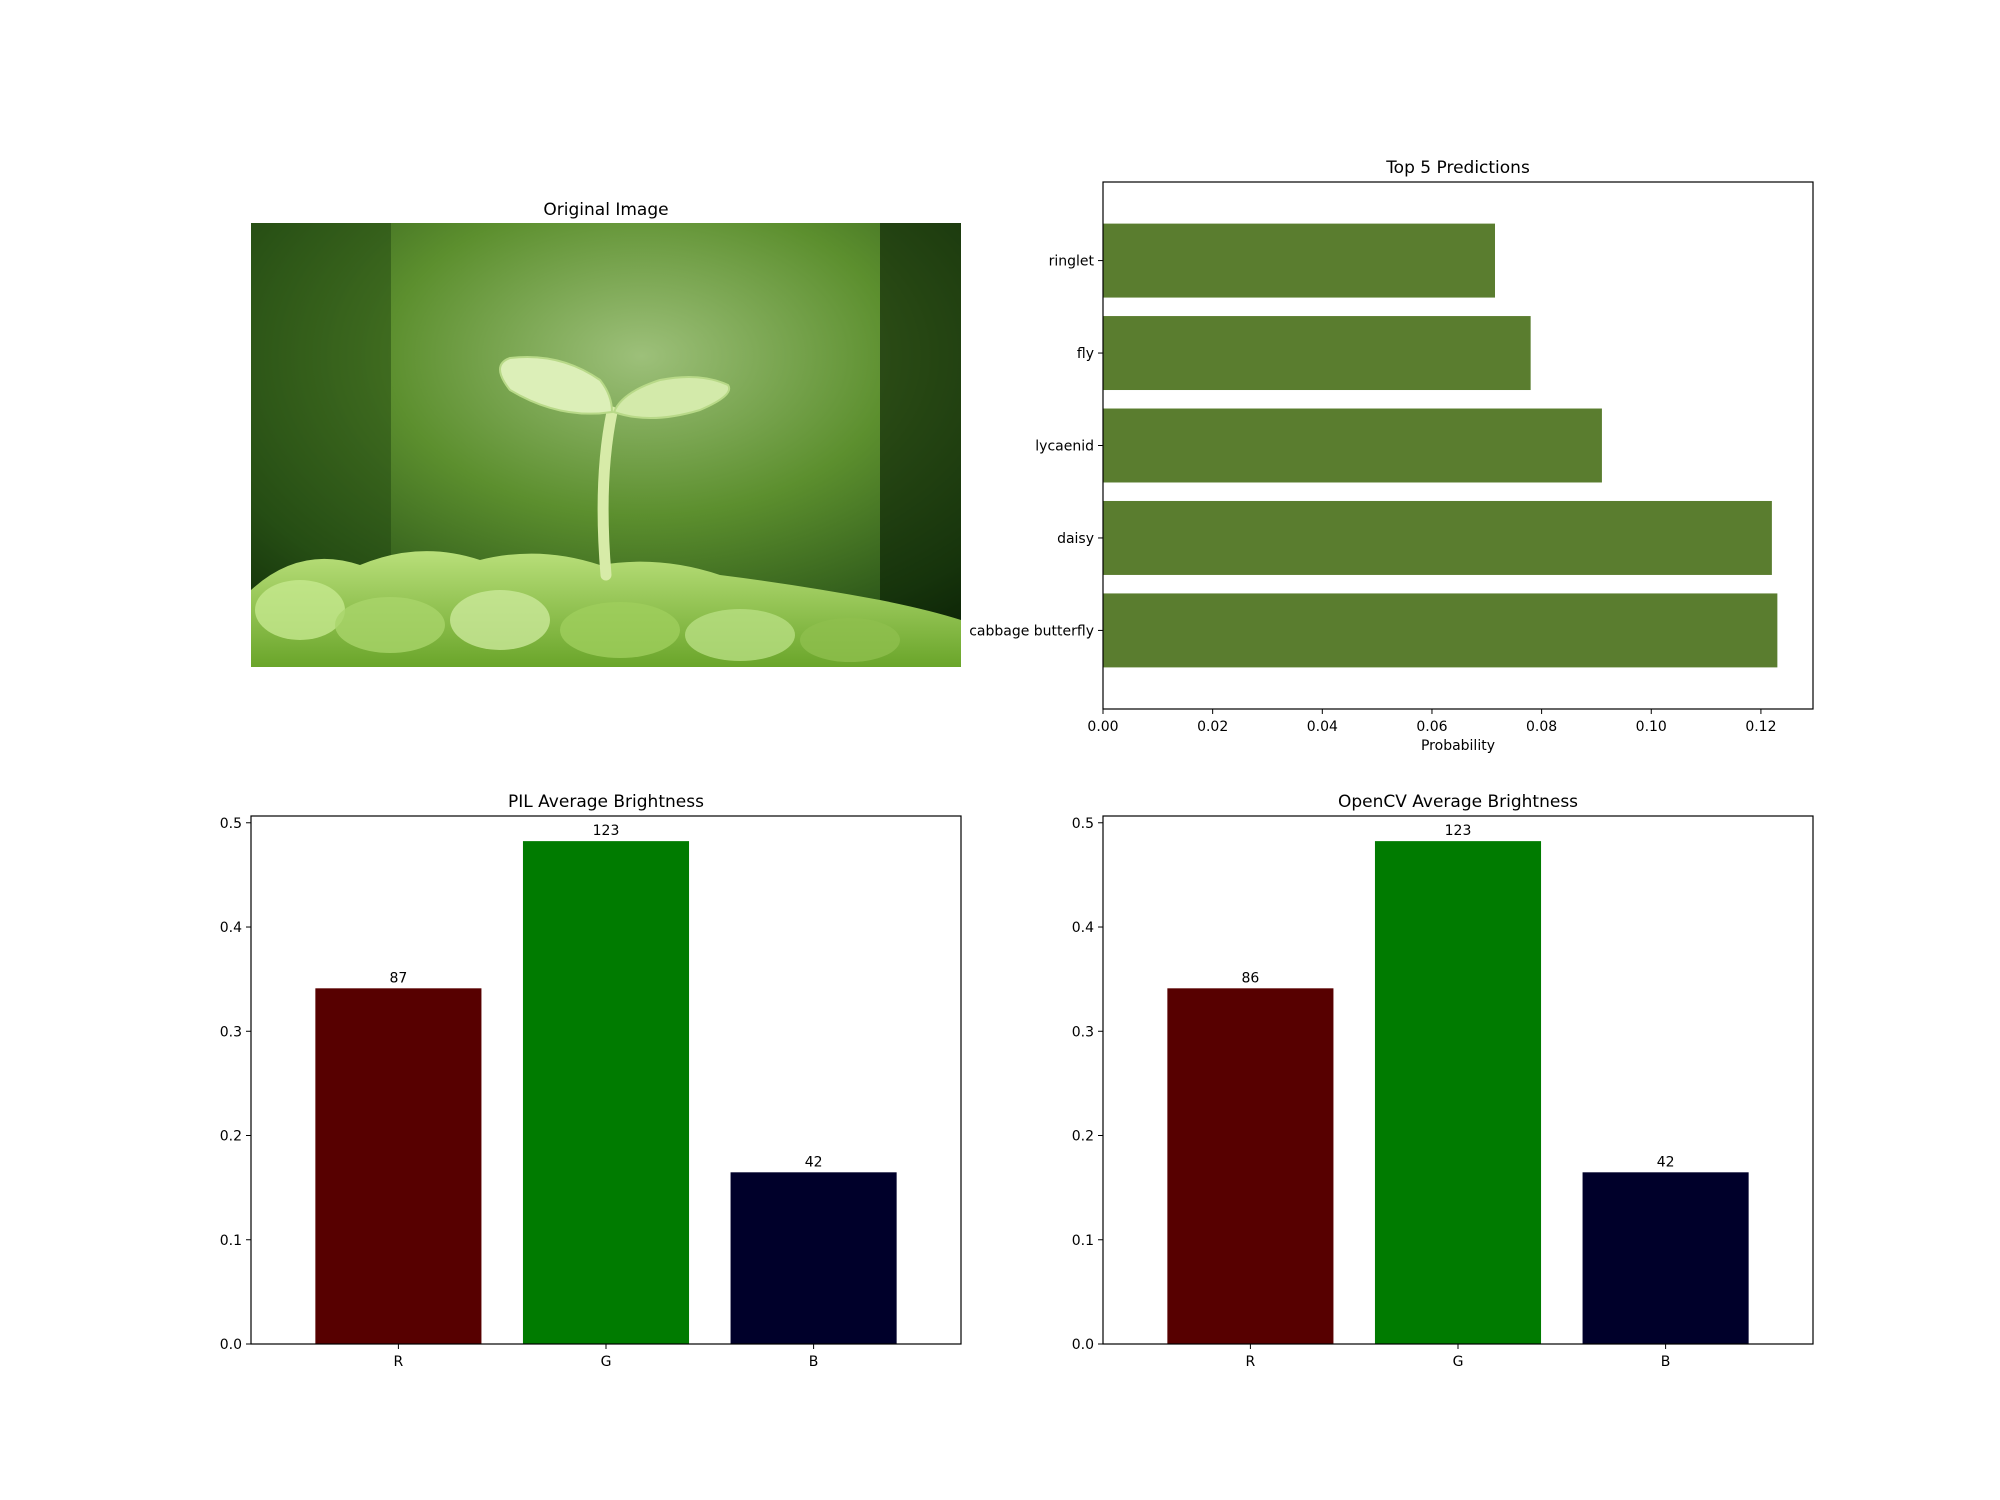 This screenshot has width=2000, height=1500. I want to click on x-tick-label: 0.00, so click(1102, 727).